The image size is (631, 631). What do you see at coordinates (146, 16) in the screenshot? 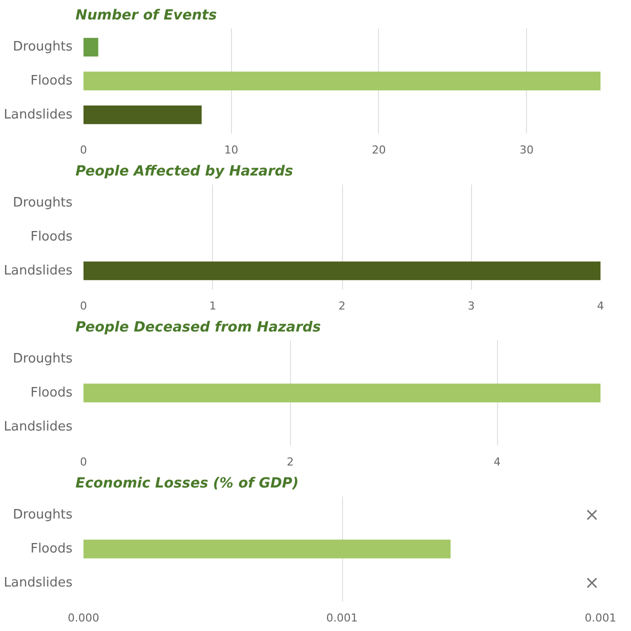
I see `chart-title: Number of Events` at bounding box center [146, 16].